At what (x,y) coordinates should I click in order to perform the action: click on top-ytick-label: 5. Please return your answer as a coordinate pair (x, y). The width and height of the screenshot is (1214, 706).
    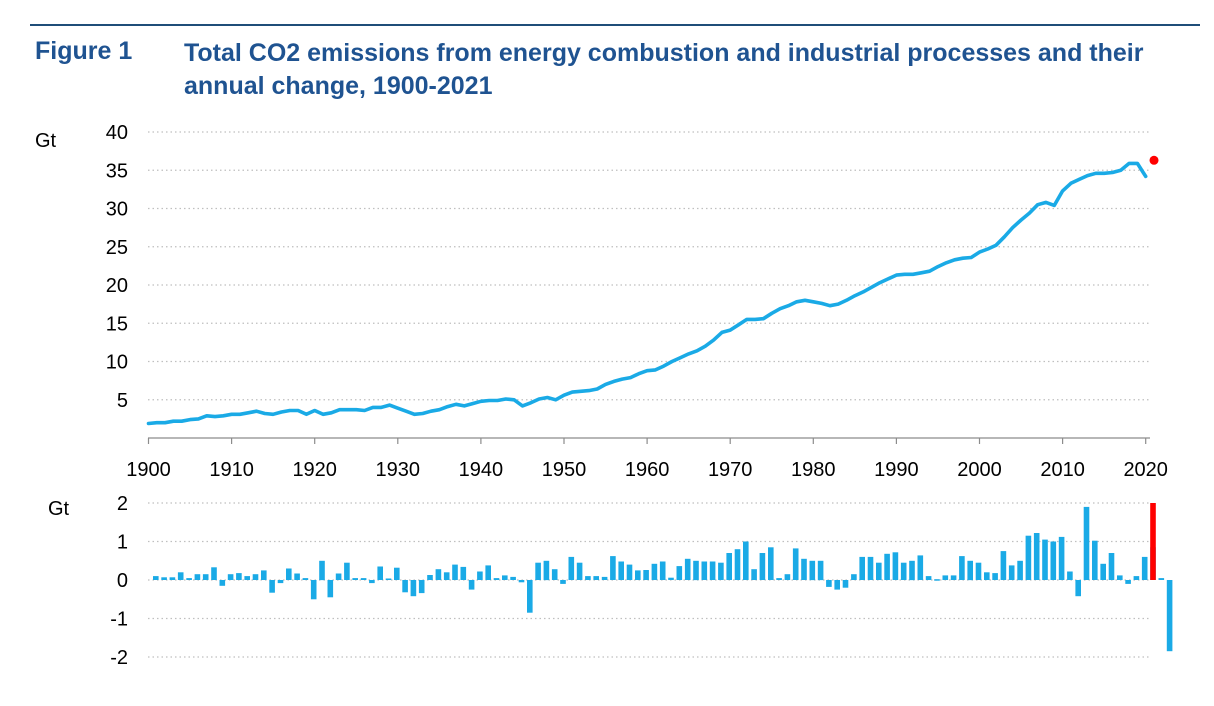
    Looking at the image, I should click on (122, 401).